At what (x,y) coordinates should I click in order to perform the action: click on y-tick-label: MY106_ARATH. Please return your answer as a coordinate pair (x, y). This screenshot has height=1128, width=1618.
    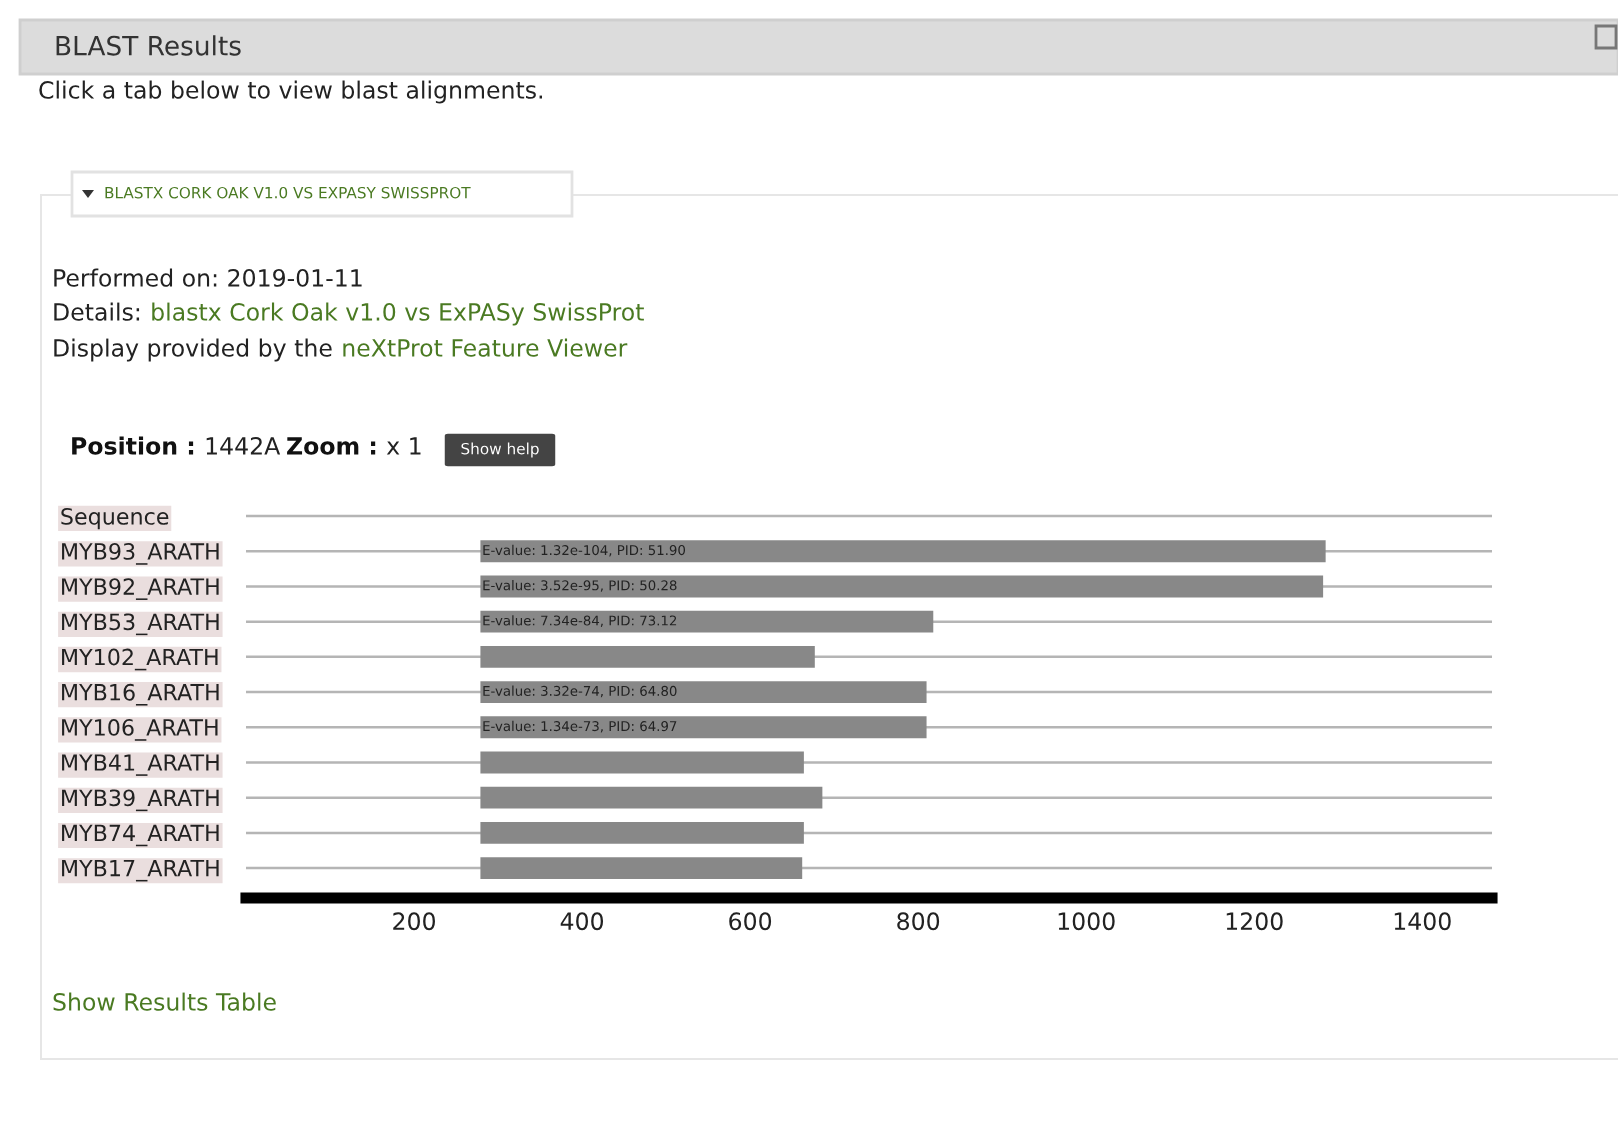
    Looking at the image, I should click on (140, 730).